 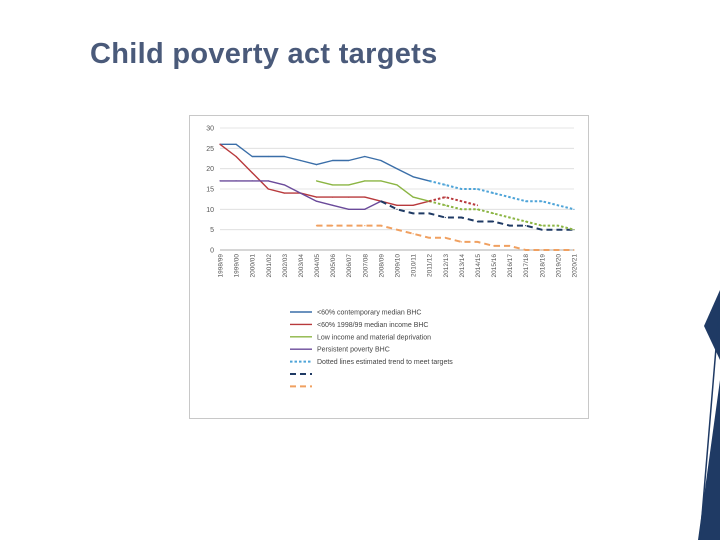 What do you see at coordinates (575, 266) in the screenshot?
I see `x-tick-label: 2020/21` at bounding box center [575, 266].